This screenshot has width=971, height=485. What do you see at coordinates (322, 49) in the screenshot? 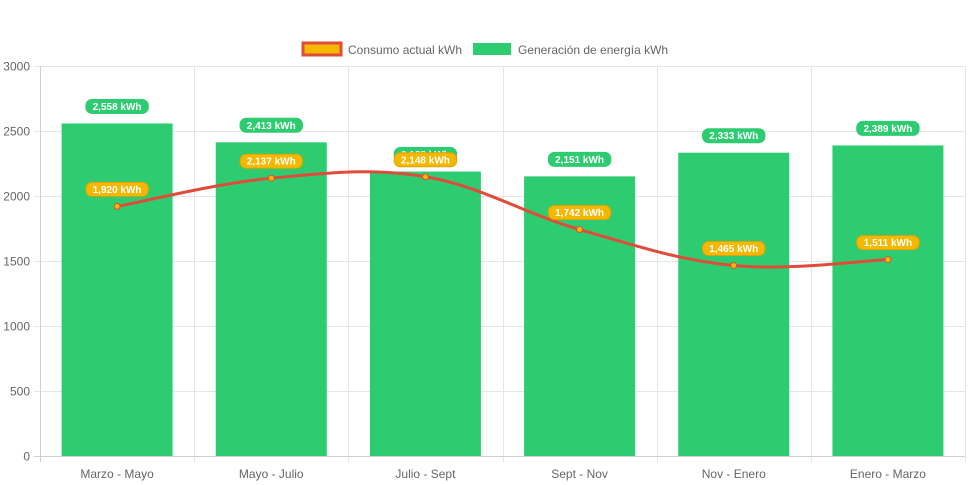
I see `legend-swatch-consumo` at bounding box center [322, 49].